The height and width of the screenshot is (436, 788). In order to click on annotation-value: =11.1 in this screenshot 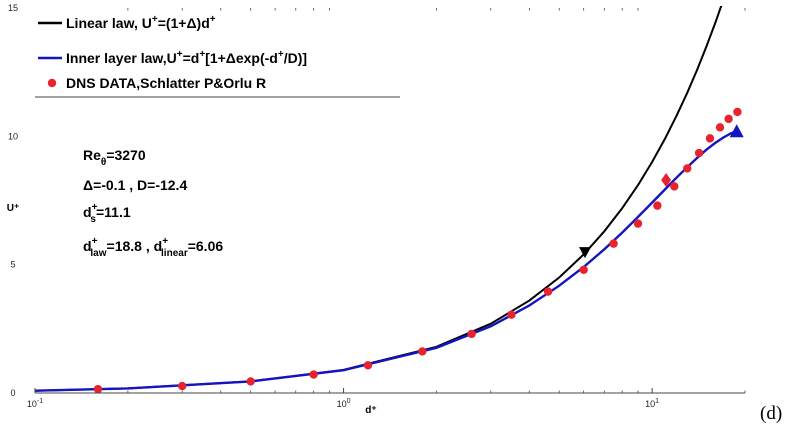, I will do `click(113, 212)`.